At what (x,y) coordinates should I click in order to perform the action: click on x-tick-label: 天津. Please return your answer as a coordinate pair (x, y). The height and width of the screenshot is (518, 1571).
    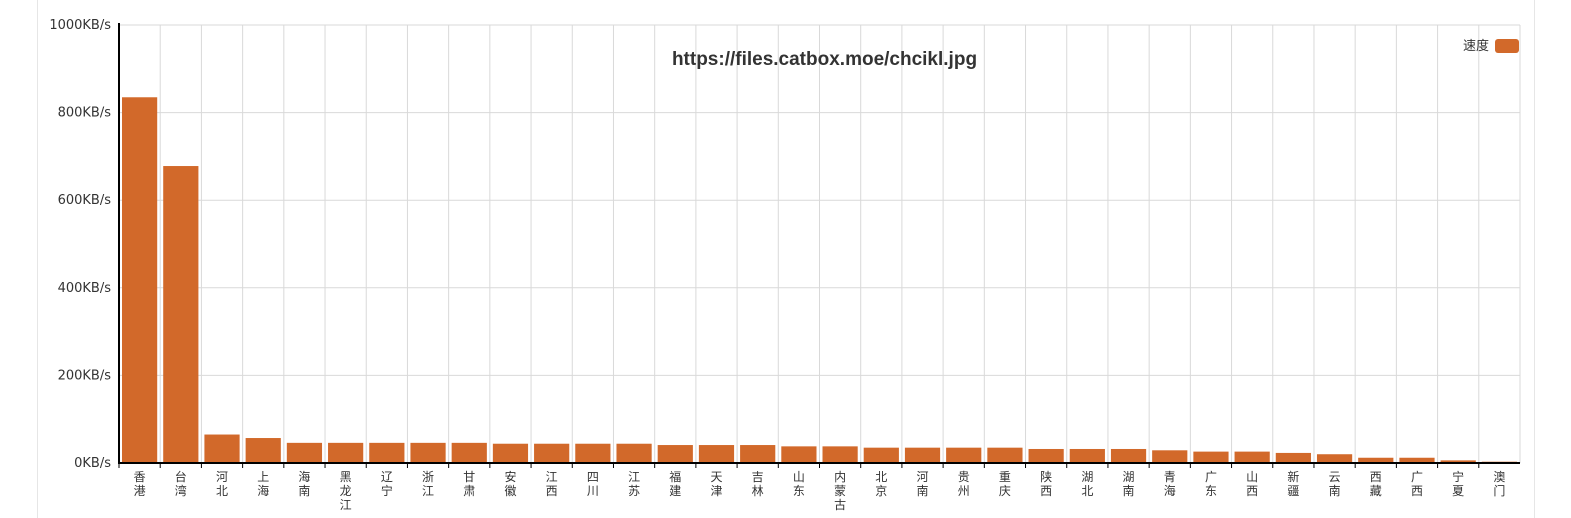
    Looking at the image, I should click on (716, 484).